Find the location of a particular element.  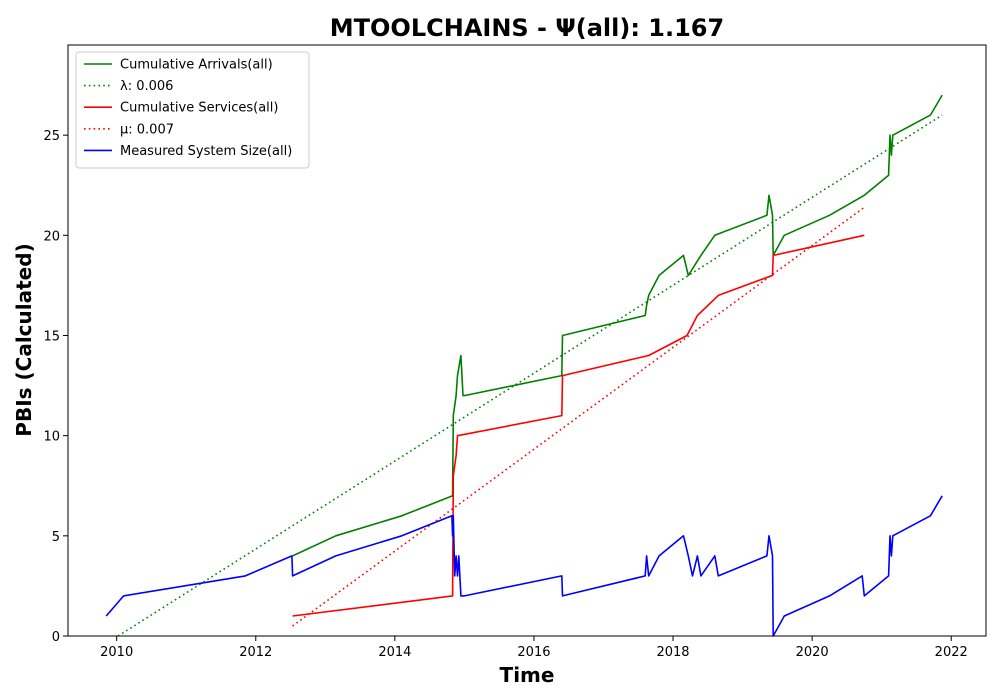

chart-title: MTOOLCHAINS - Ψ(all): 1.167 is located at coordinates (527, 28).